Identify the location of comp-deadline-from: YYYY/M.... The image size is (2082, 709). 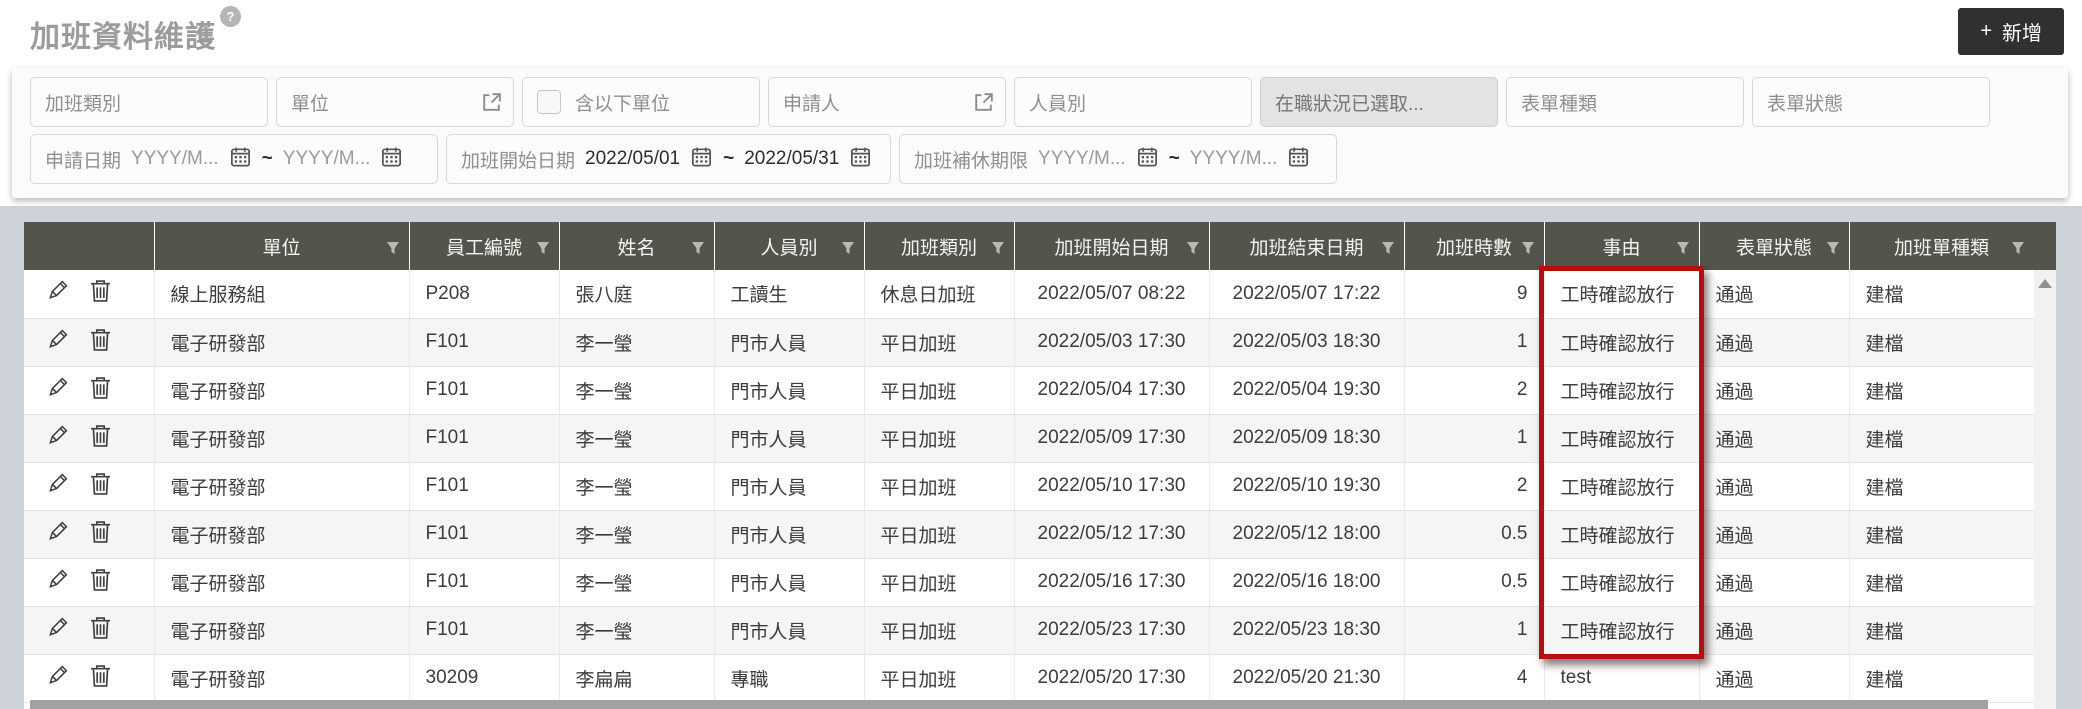
(1082, 158).